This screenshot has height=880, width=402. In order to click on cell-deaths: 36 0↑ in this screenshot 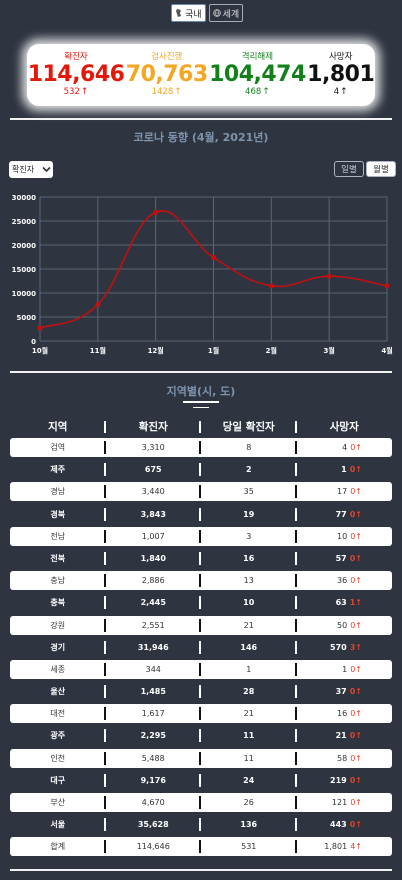, I will do `click(345, 580)`.